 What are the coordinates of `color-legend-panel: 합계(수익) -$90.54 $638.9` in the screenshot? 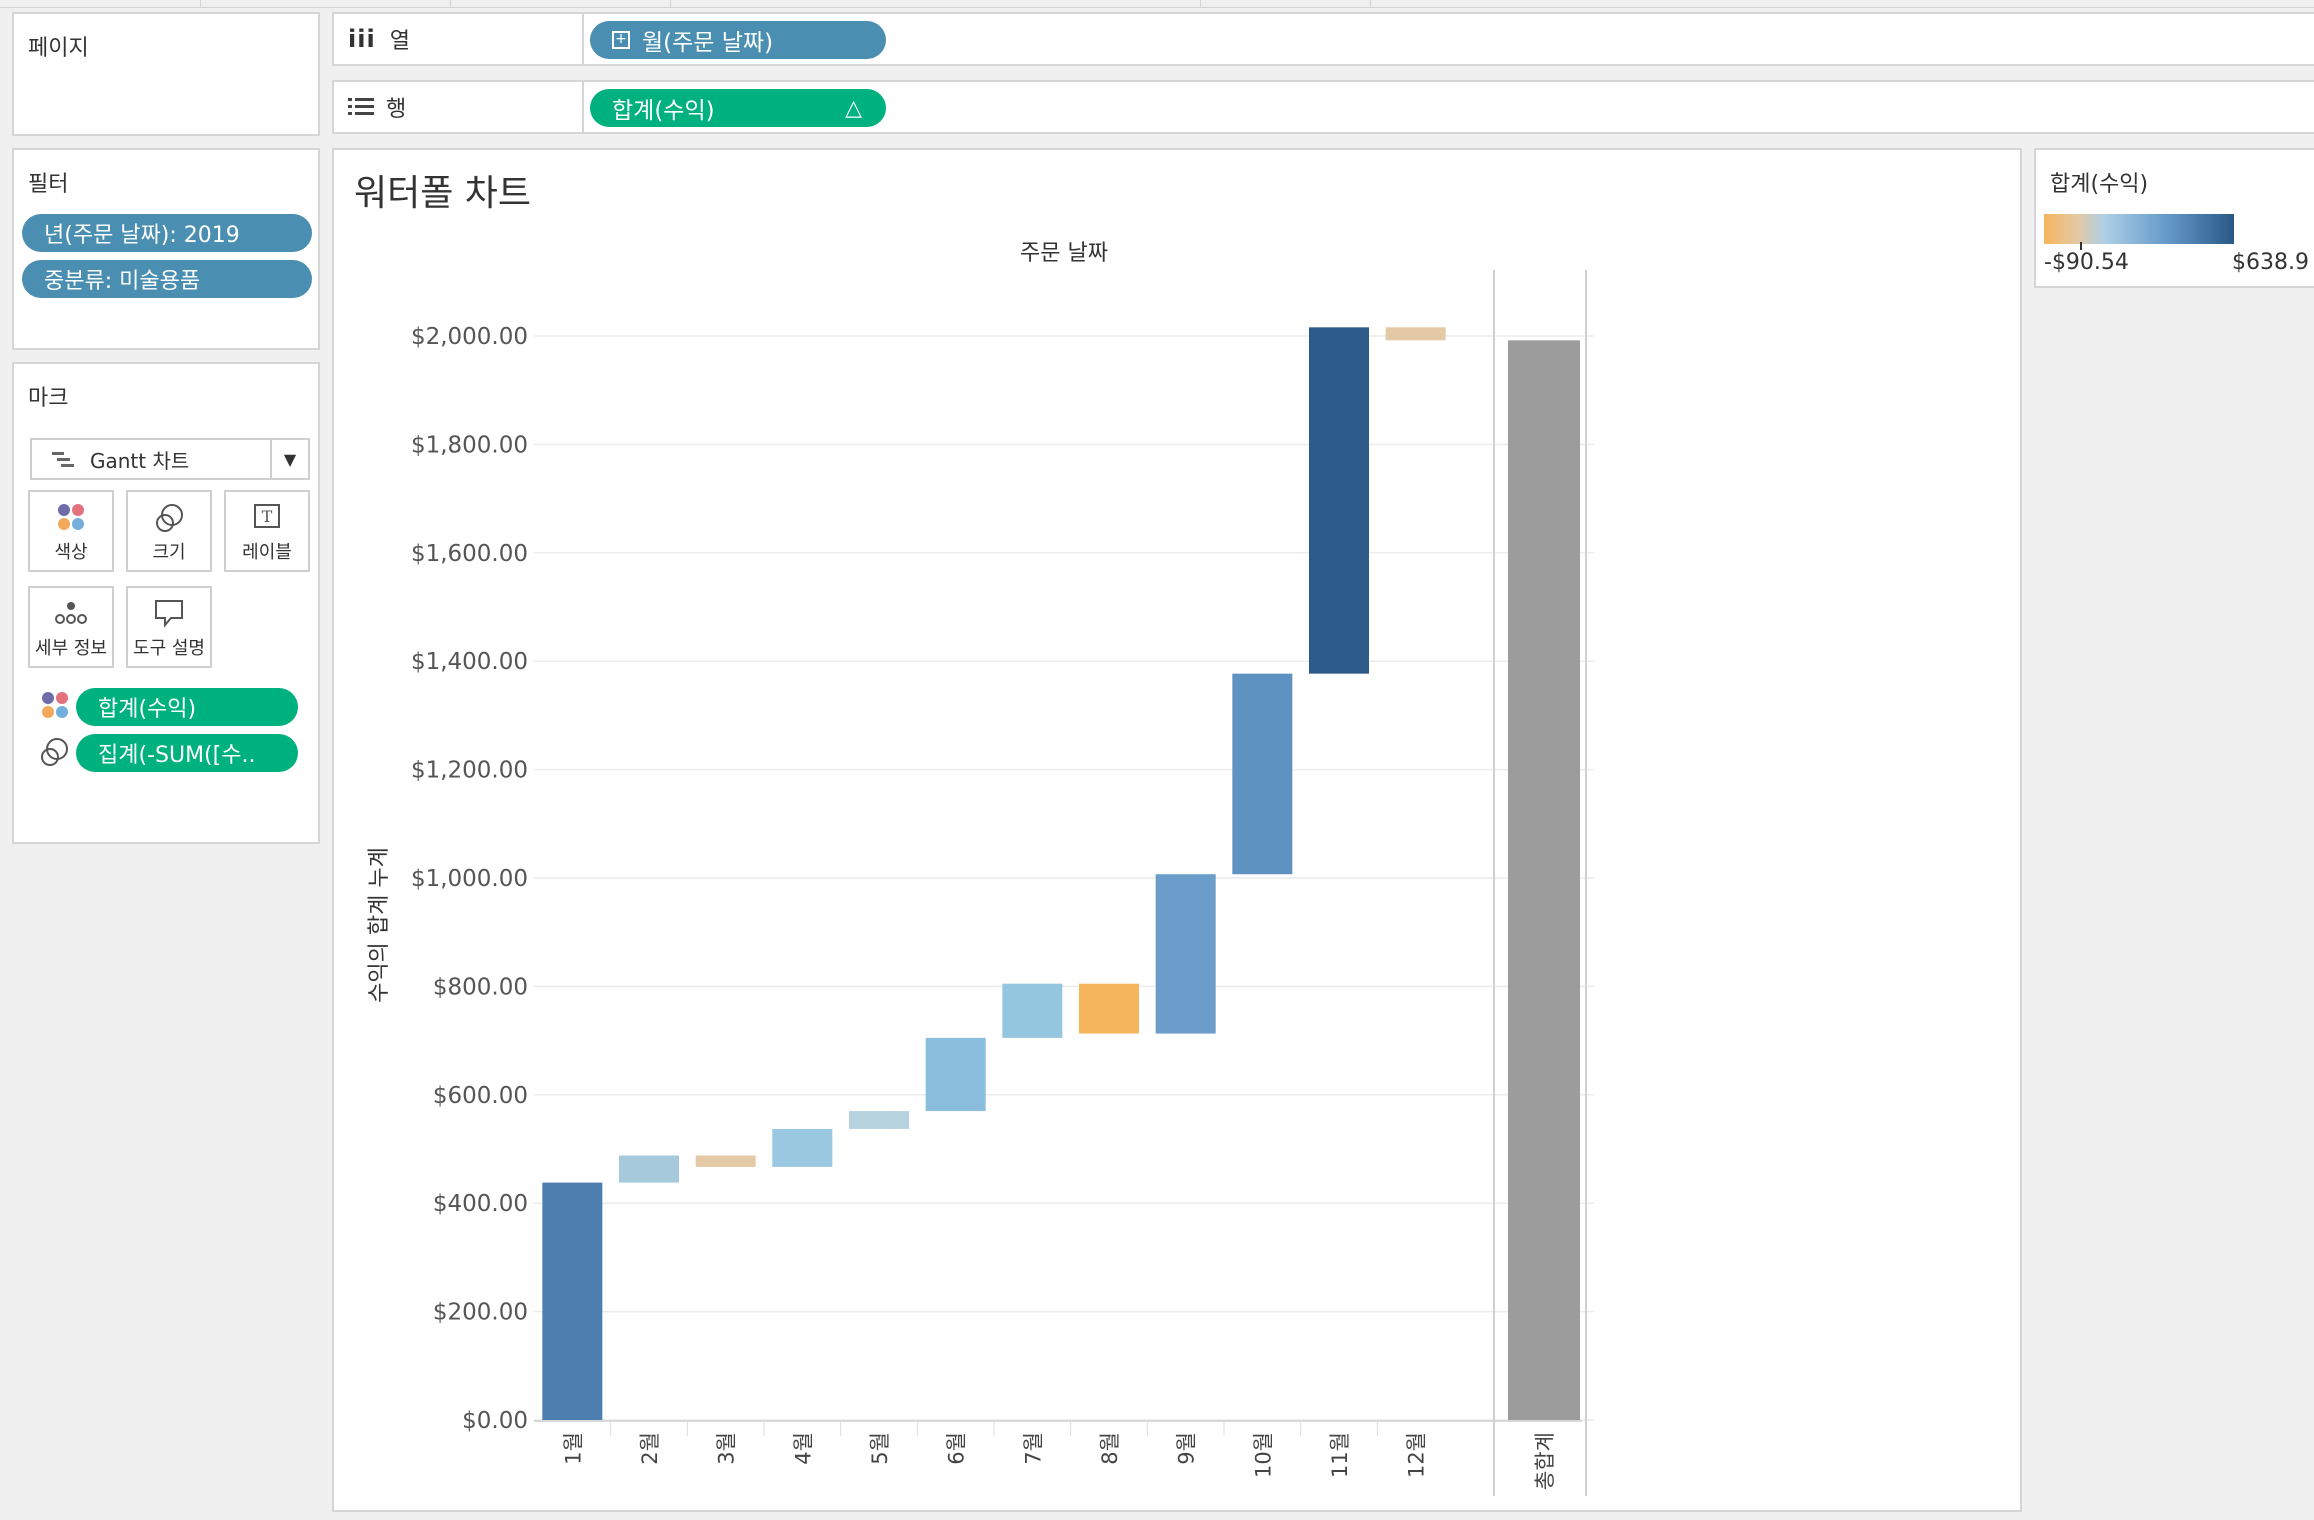 It's located at (2174, 218).